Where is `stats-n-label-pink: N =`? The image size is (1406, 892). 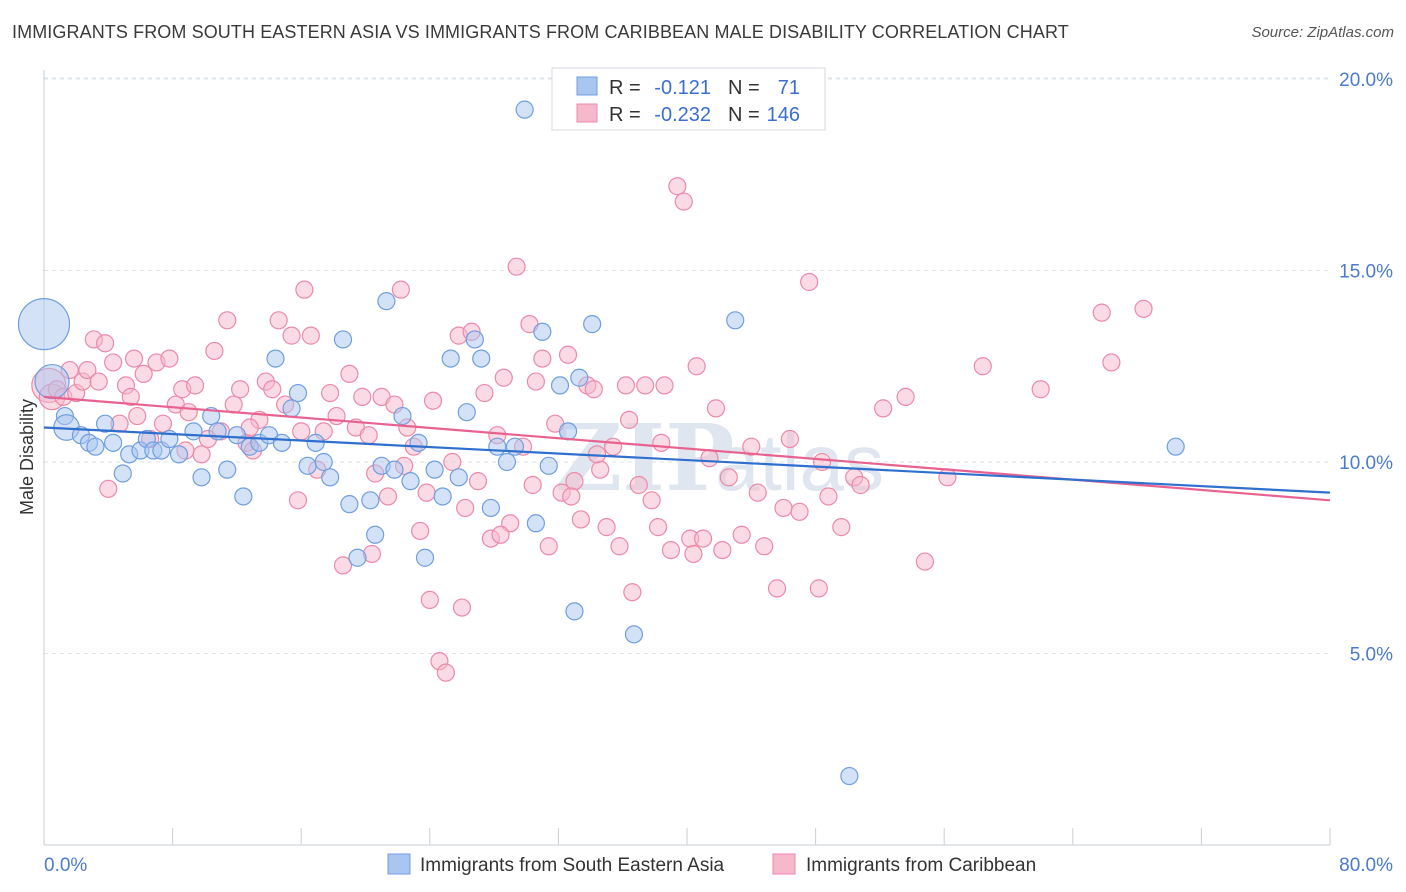 stats-n-label-pink: N = is located at coordinates (744, 115).